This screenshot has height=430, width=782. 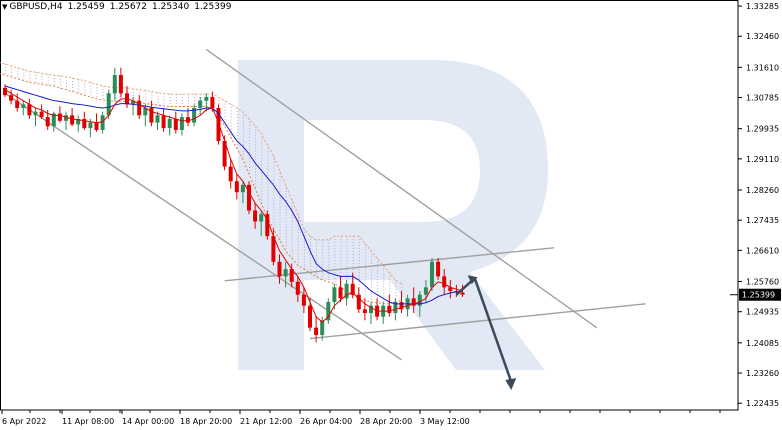 I want to click on close-value: 1.25399, so click(x=213, y=7).